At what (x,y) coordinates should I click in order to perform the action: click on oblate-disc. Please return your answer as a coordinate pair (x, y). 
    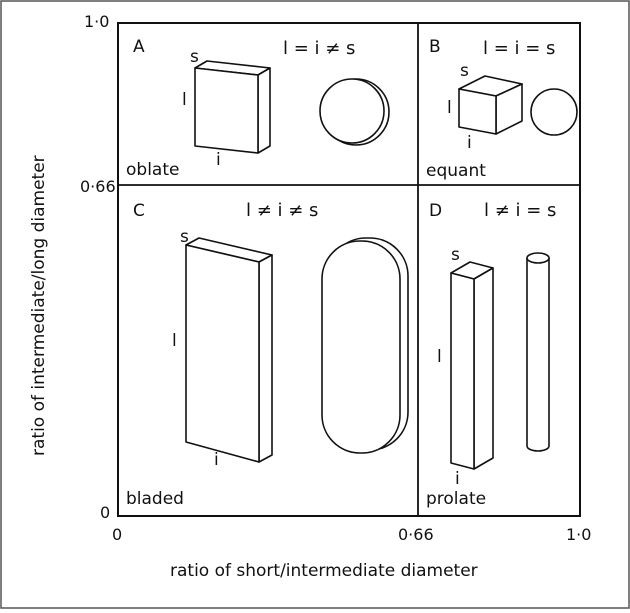
    Looking at the image, I should click on (352, 111).